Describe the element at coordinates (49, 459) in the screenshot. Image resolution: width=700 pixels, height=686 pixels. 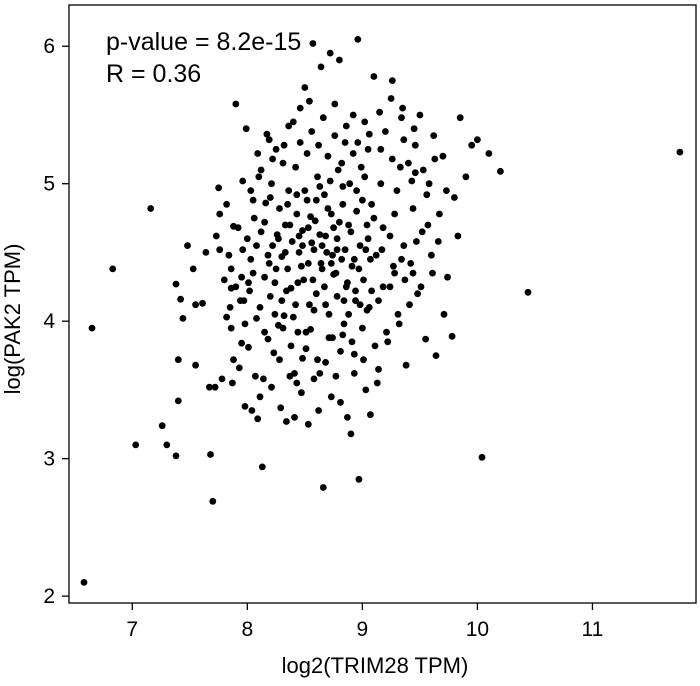
I see `y-tick-label: 3` at that location.